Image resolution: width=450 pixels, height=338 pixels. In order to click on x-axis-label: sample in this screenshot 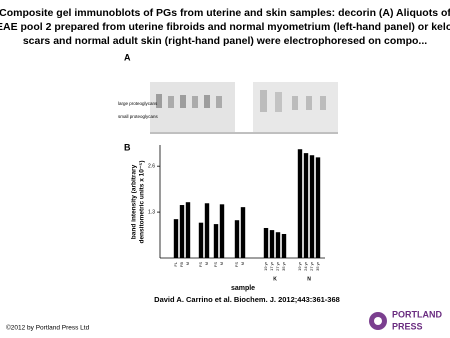, I will do `click(243, 288)`.